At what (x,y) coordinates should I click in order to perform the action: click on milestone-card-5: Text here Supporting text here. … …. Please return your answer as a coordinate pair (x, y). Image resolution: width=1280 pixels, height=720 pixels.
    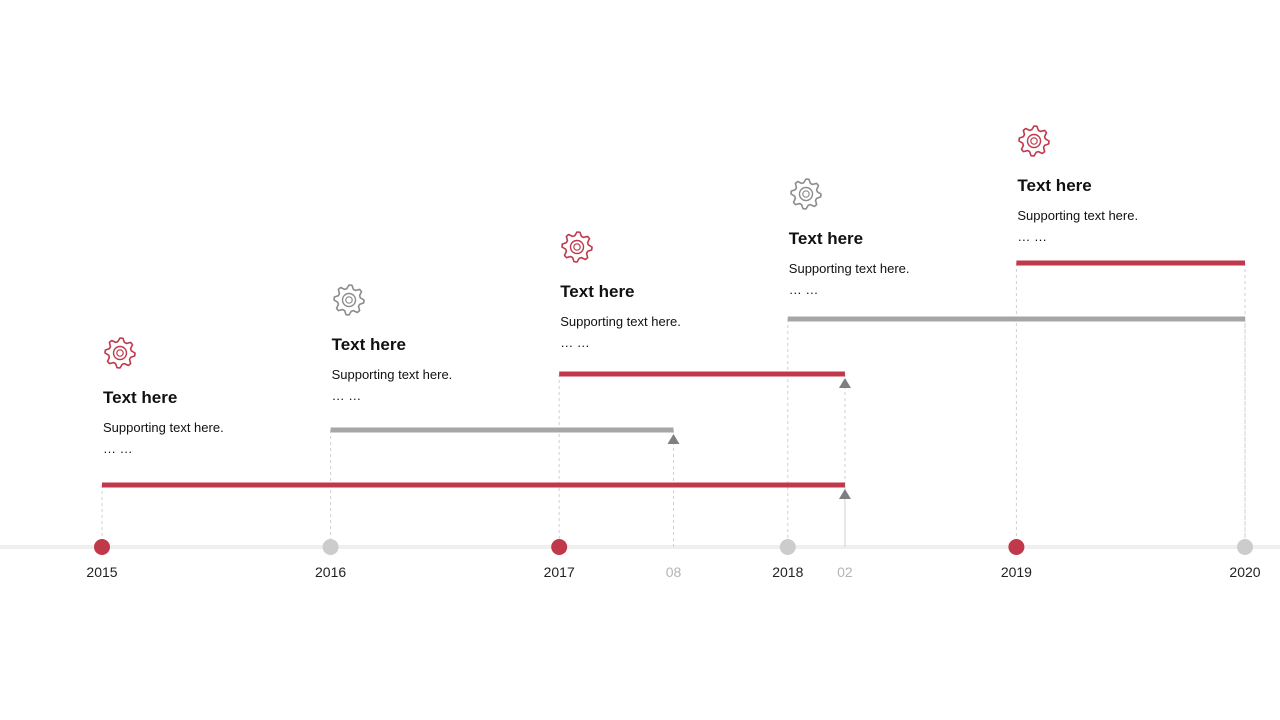
    Looking at the image, I should click on (1122, 184).